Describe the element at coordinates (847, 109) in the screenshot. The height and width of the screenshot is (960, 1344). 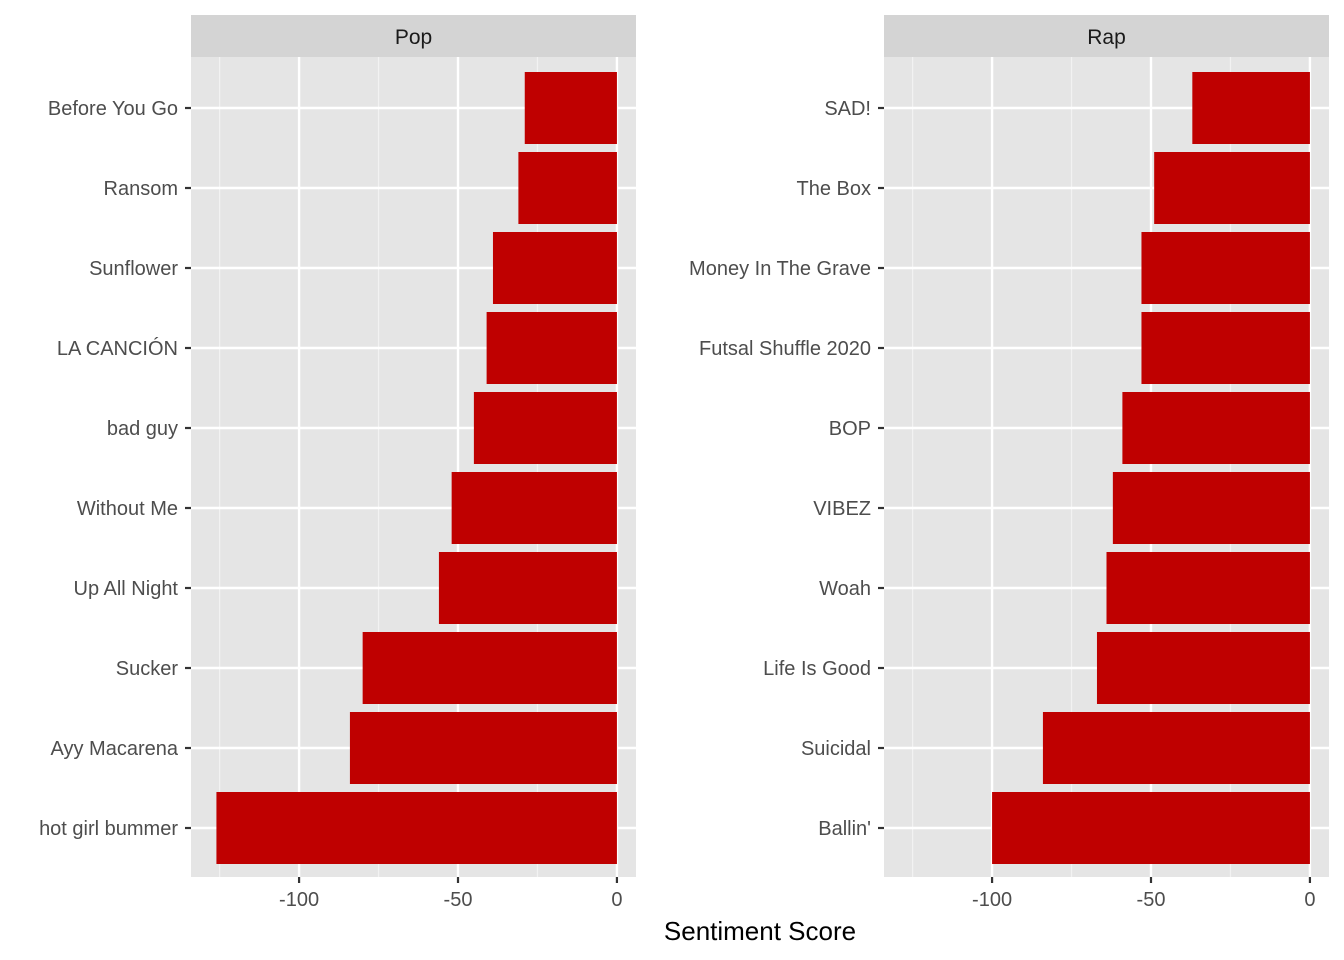
I see `y-tick-label: SAD!` at that location.